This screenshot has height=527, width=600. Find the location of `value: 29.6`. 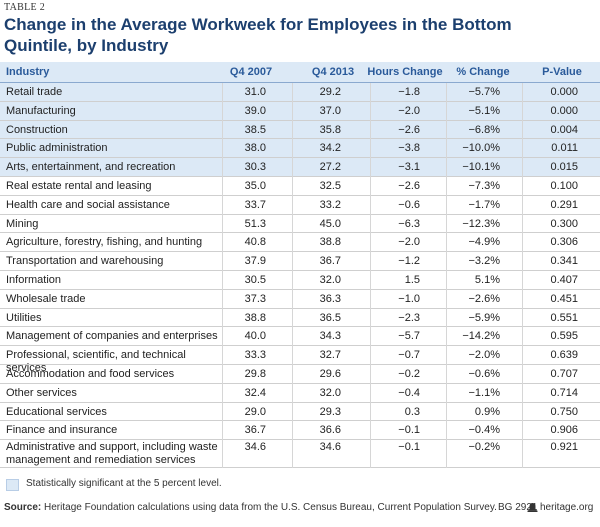

value: 29.6 is located at coordinates (330, 374).